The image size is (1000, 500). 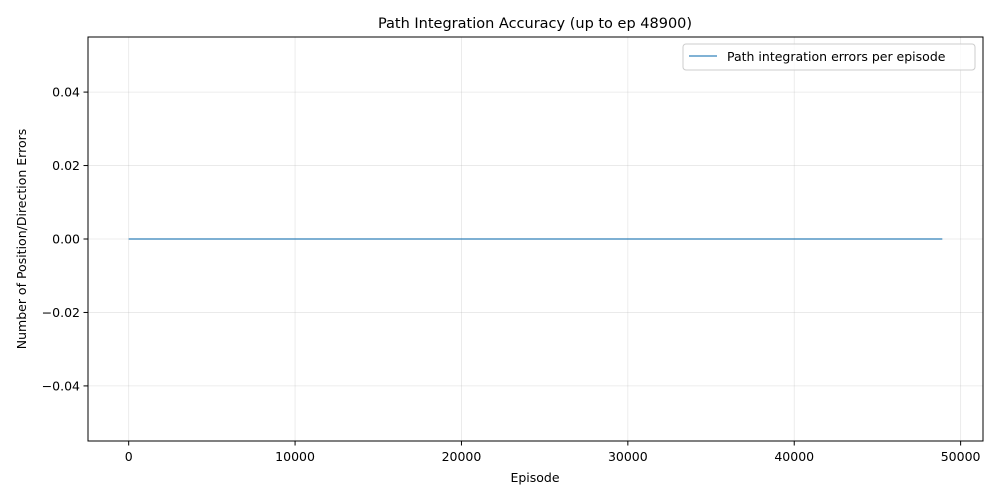 I want to click on x-tick-label: 10000, so click(x=295, y=456).